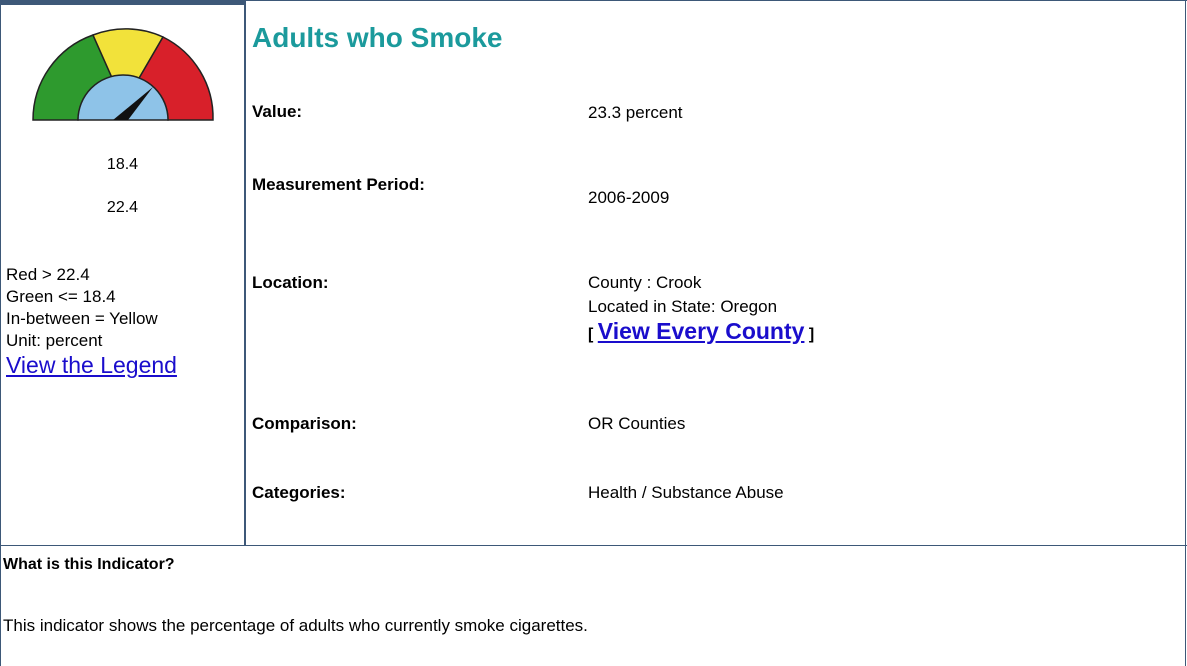 This screenshot has height=666, width=1187. I want to click on right-border, so click(1185, 333).